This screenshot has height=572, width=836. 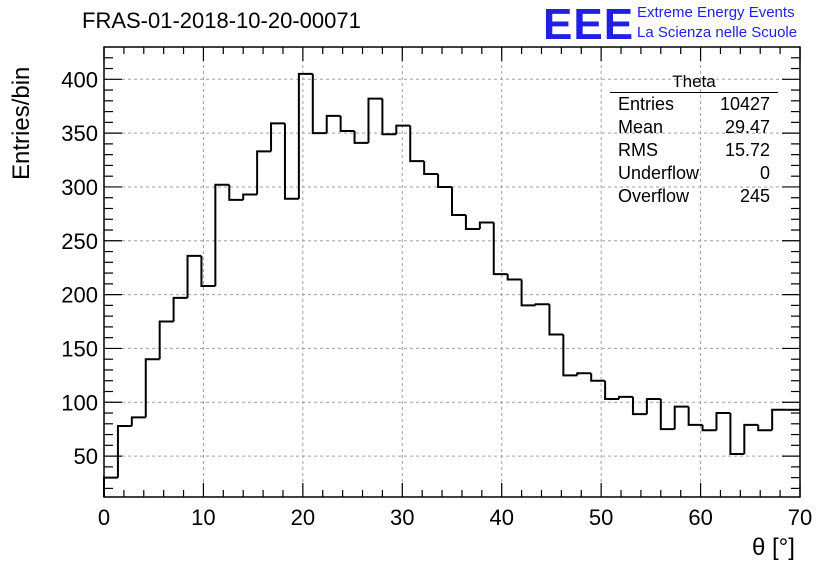 I want to click on stats-row-mean: Mean 29.47, so click(x=694, y=127).